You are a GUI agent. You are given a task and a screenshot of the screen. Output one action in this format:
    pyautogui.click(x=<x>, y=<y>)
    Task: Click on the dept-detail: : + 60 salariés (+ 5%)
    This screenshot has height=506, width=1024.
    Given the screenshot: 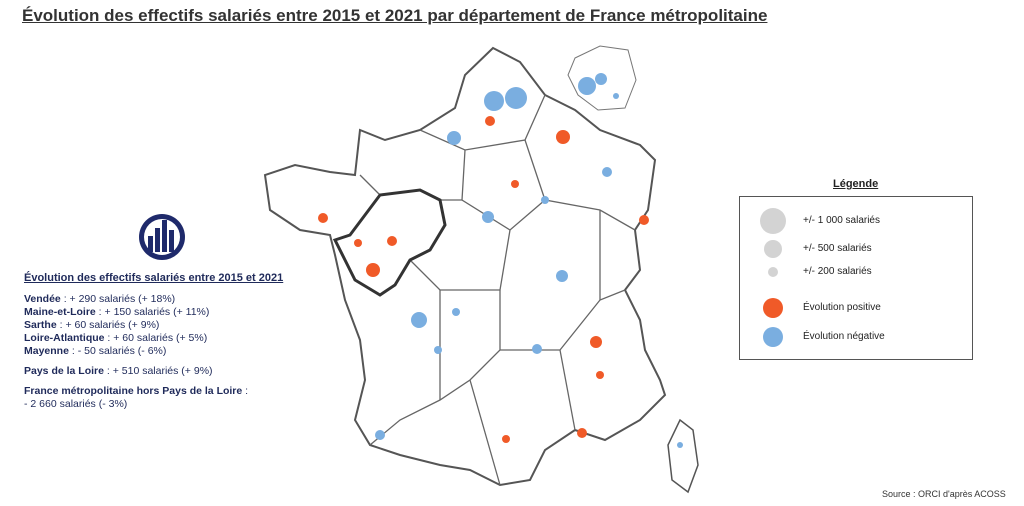 What is the action you would take?
    pyautogui.click(x=156, y=338)
    